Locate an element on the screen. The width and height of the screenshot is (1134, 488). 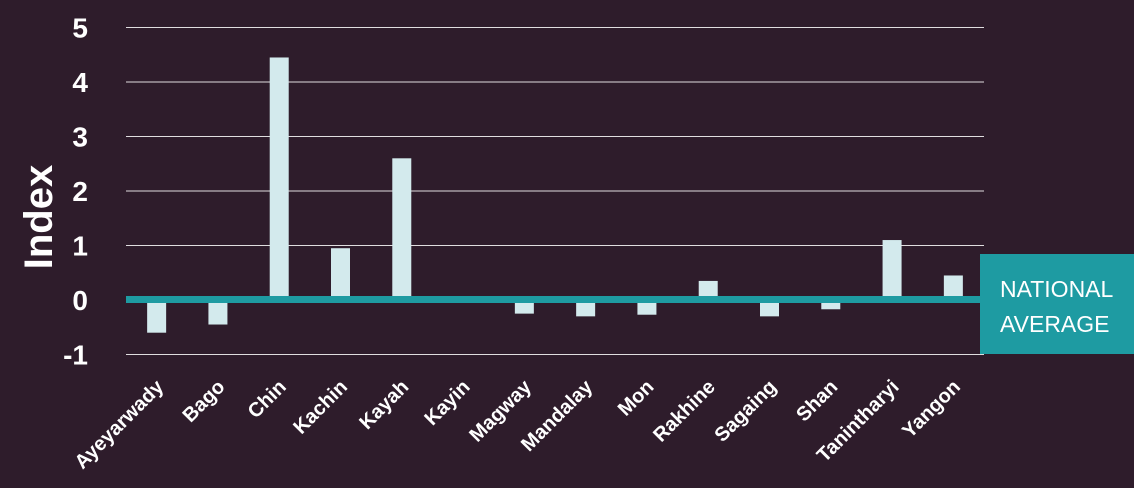
bar-shan is located at coordinates (831, 305).